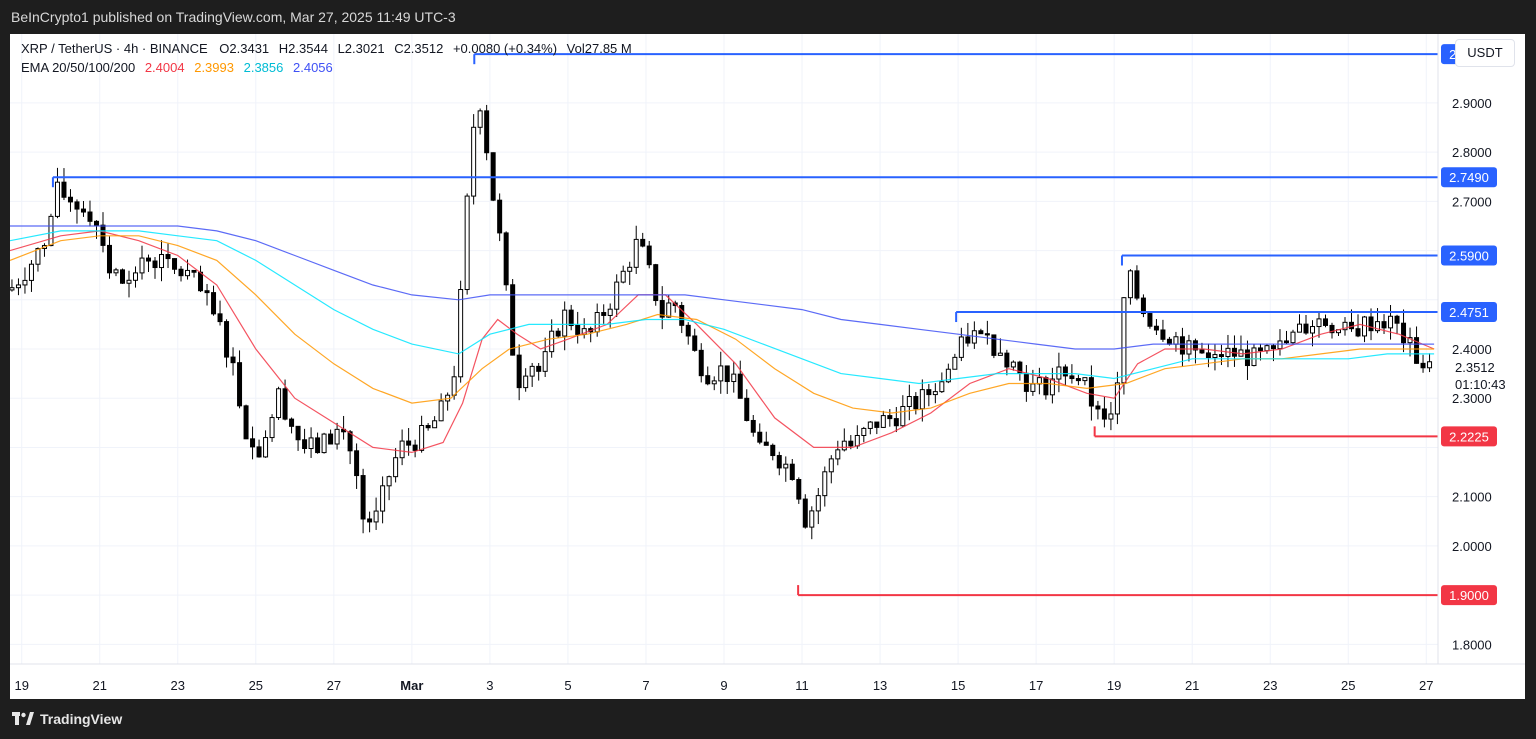 The width and height of the screenshot is (1536, 739). What do you see at coordinates (1472, 546) in the screenshot?
I see `y-tick-label: 2.0000` at bounding box center [1472, 546].